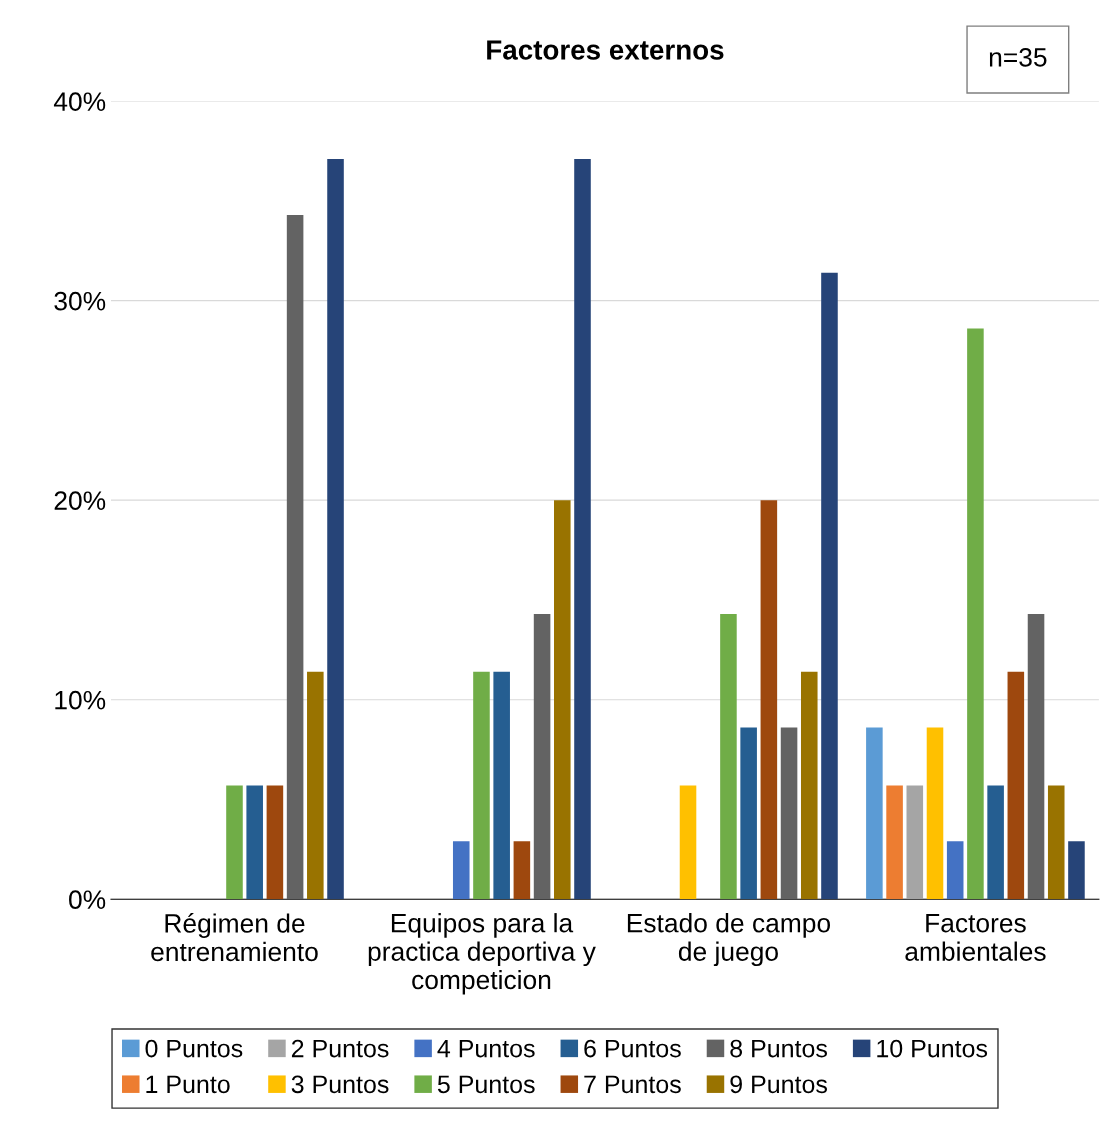  I want to click on y-tick-label: 0%, so click(87, 900).